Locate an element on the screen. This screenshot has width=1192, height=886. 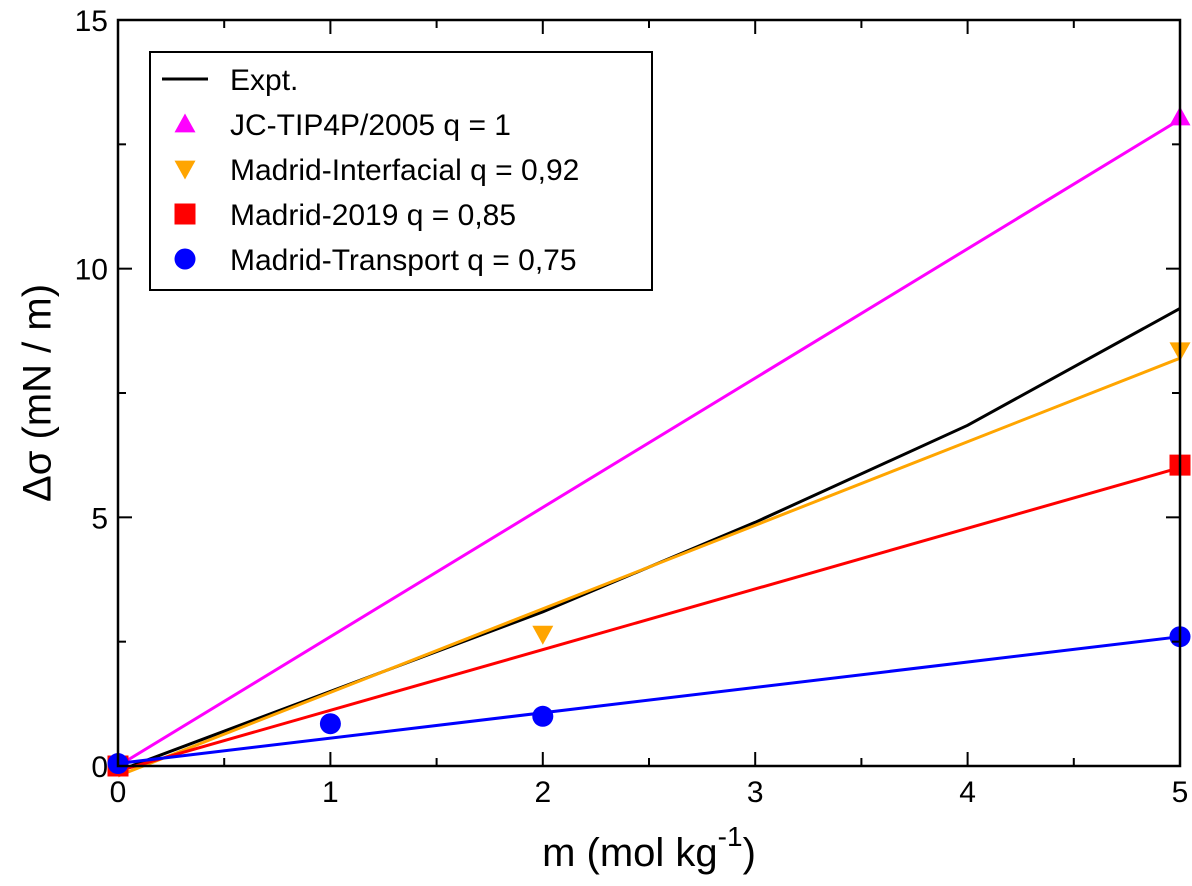
legend-label: Madrid-Transport q = 0,75 is located at coordinates (403, 260).